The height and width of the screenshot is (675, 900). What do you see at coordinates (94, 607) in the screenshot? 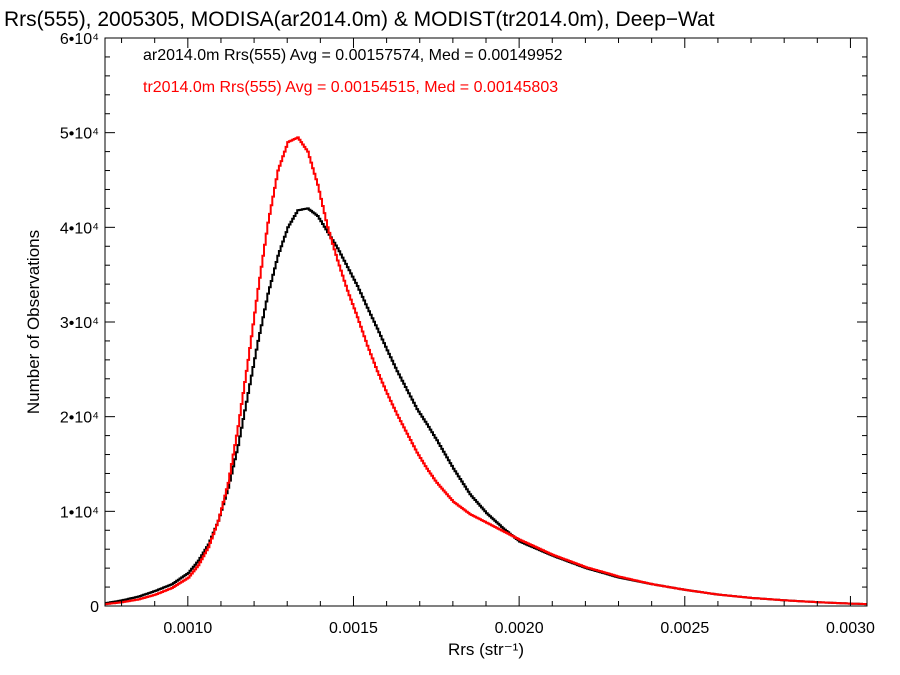
I see `y-tick-label-0: 0` at bounding box center [94, 607].